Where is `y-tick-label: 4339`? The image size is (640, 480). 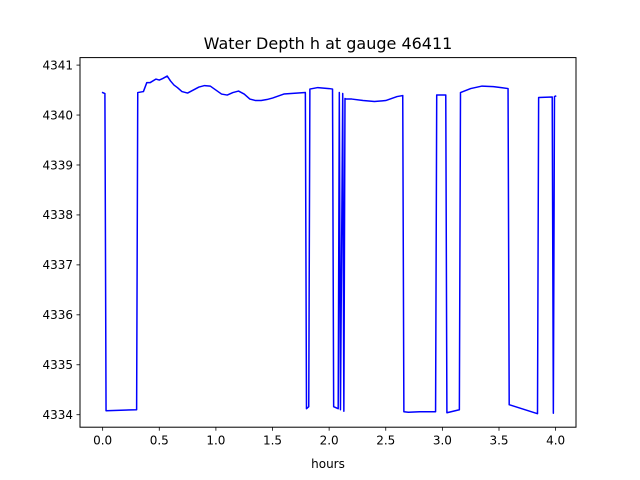 y-tick-label: 4339 is located at coordinates (57, 165).